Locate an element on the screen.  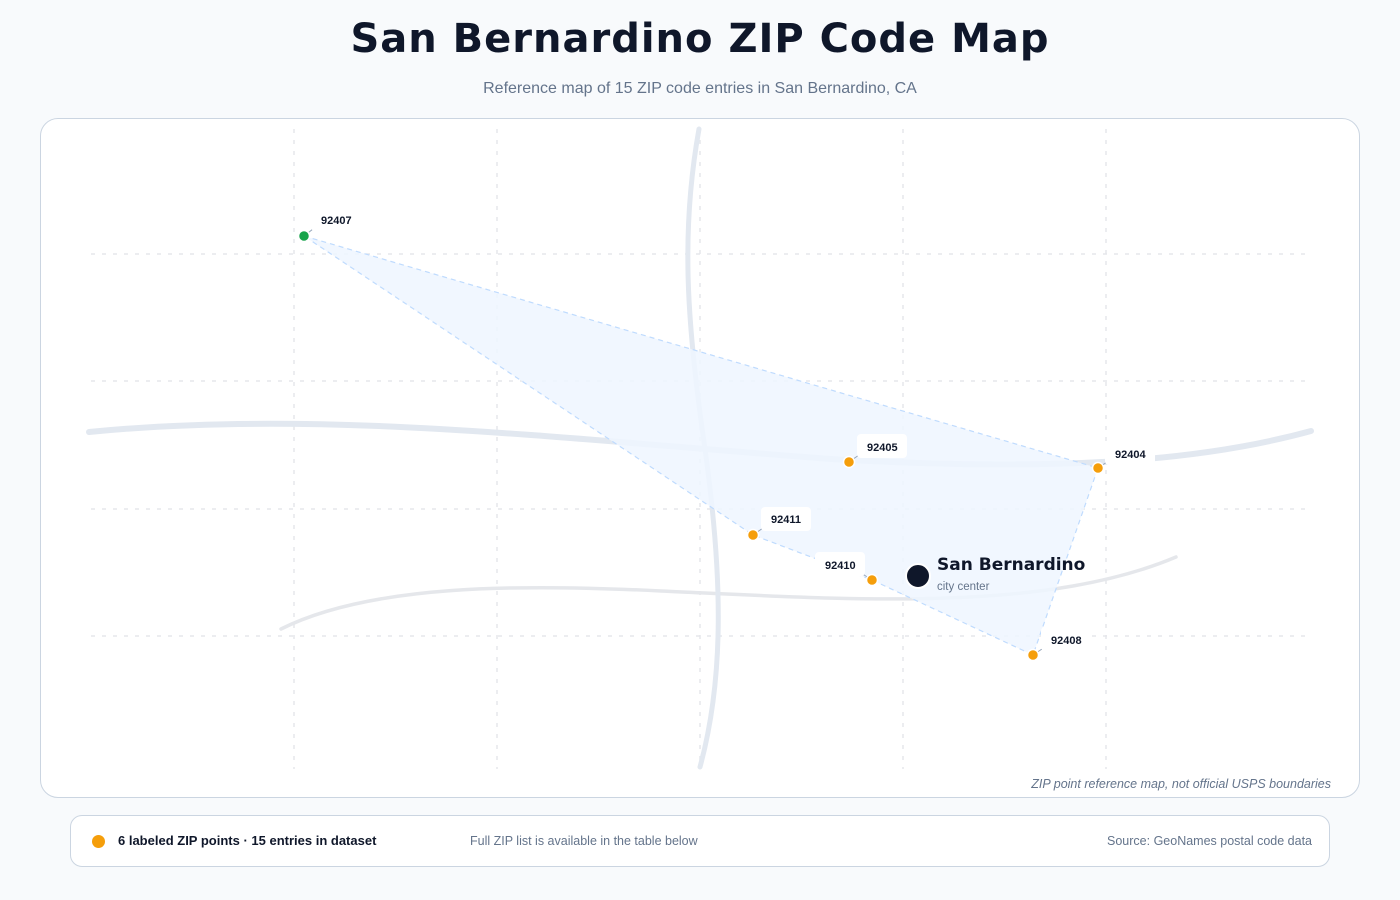
zip-marker-92405: 92405 is located at coordinates (875, 451).